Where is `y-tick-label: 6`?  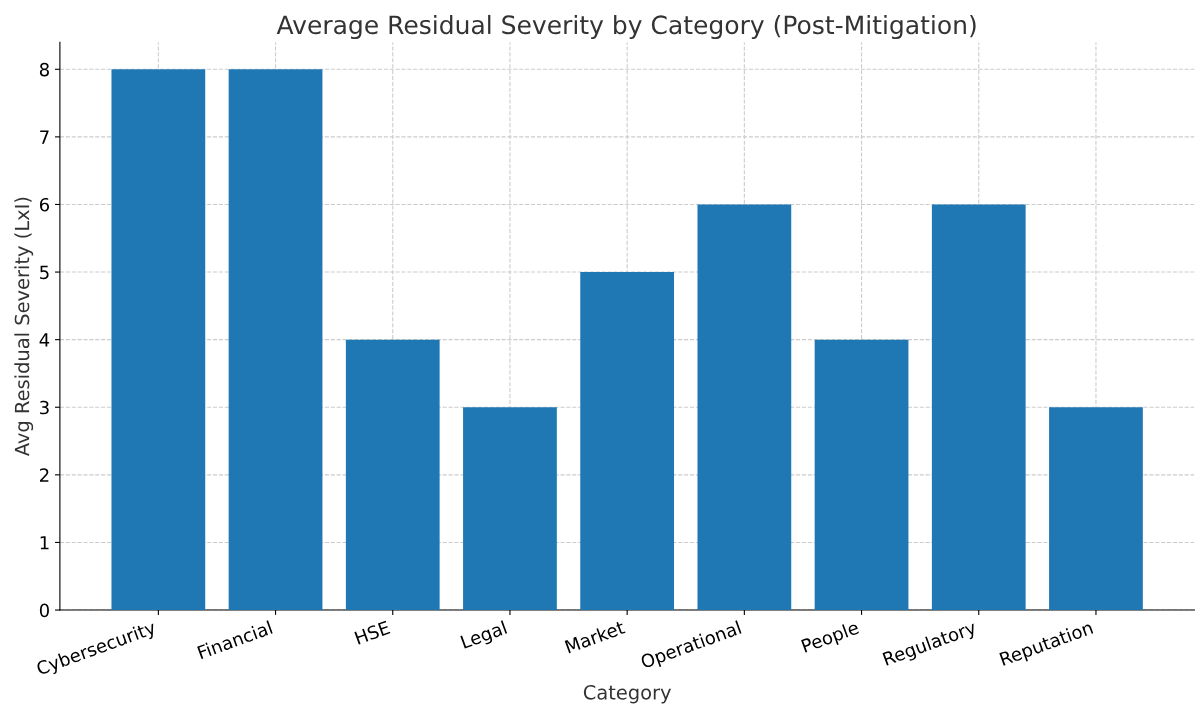
y-tick-label: 6 is located at coordinates (44, 204).